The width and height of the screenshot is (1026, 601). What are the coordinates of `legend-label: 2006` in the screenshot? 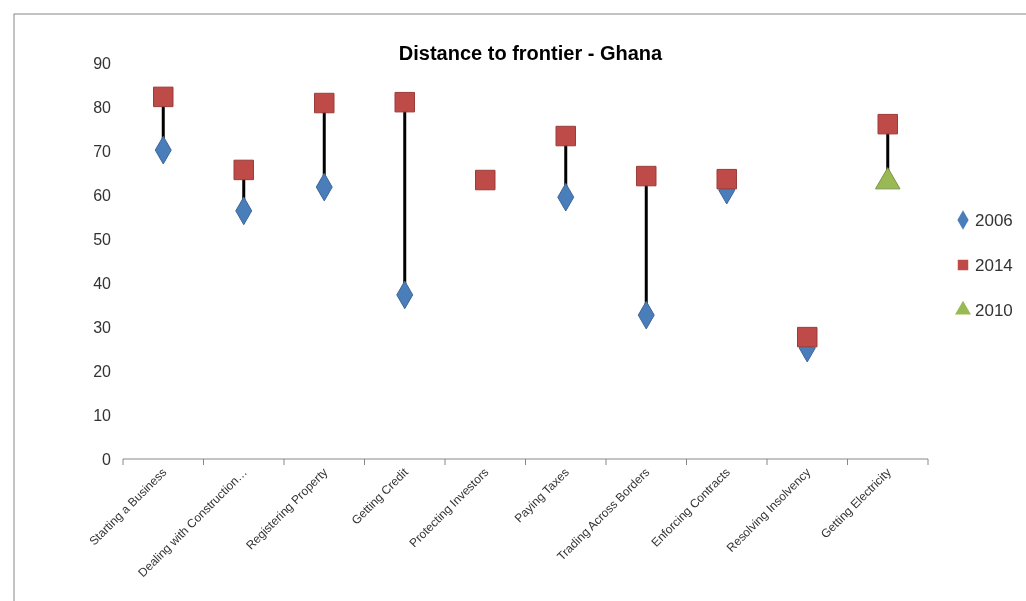 It's located at (994, 220).